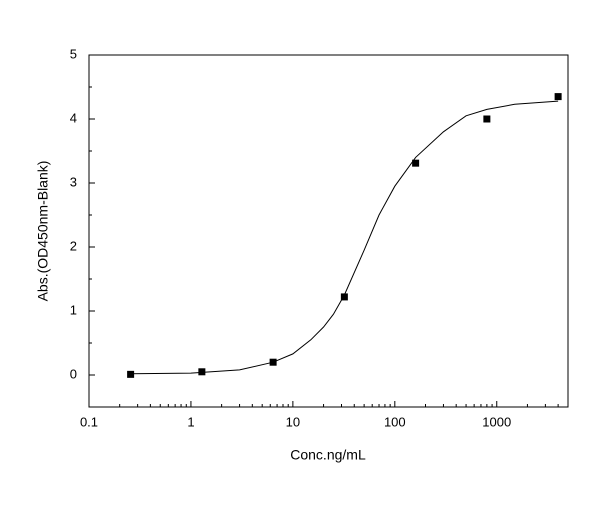  I want to click on y-tick-label: 4, so click(73, 117).